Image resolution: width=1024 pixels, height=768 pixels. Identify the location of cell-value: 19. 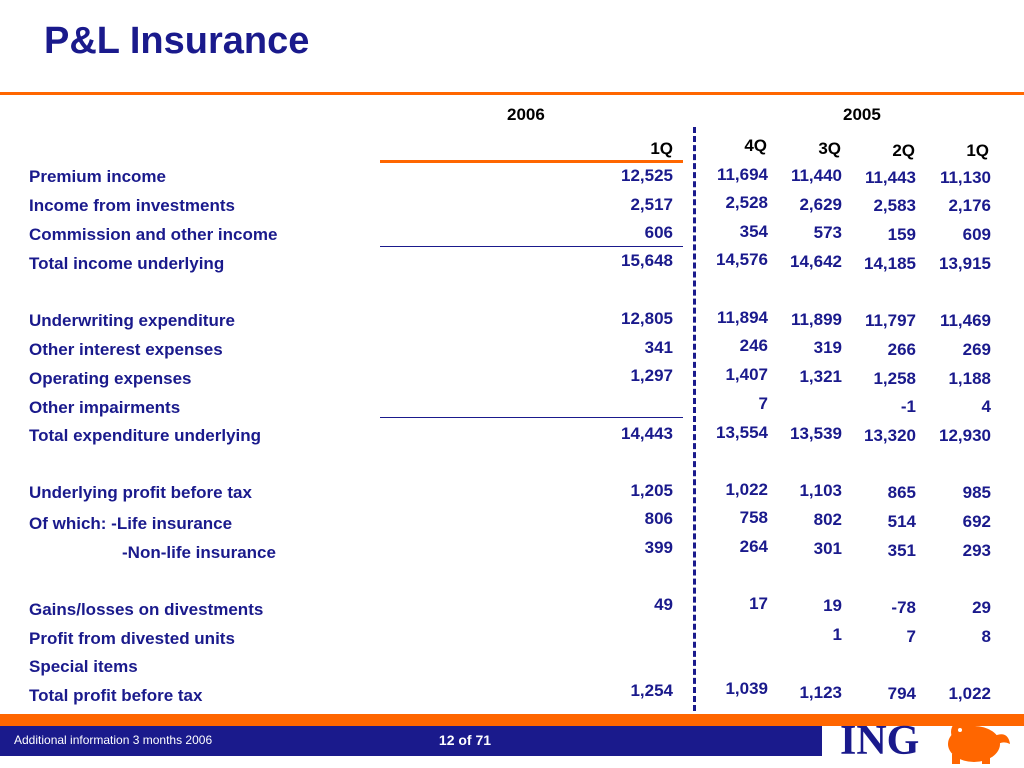
(832, 605).